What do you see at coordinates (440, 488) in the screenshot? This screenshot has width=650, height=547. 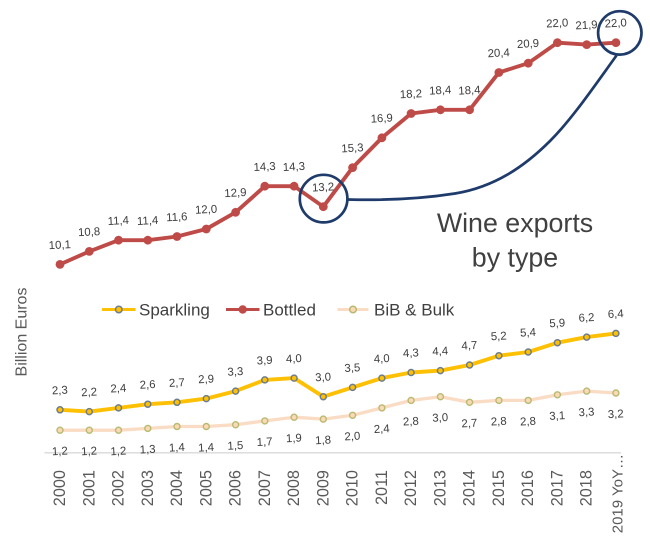 I see `svg-text: 2013` at bounding box center [440, 488].